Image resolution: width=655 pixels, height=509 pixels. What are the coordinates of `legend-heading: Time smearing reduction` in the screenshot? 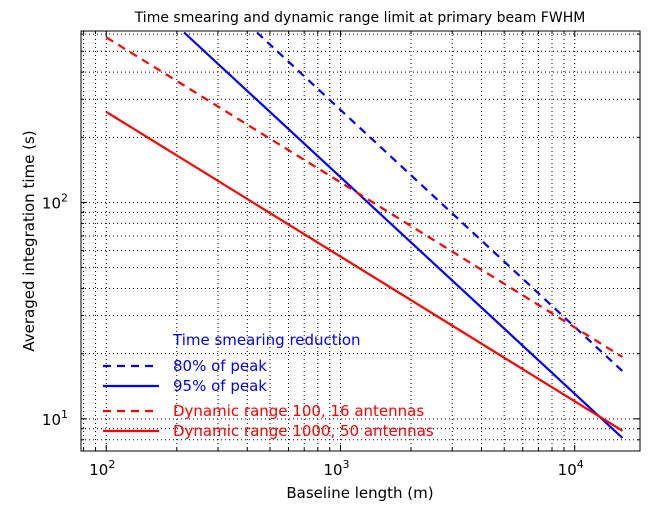 It's located at (266, 340).